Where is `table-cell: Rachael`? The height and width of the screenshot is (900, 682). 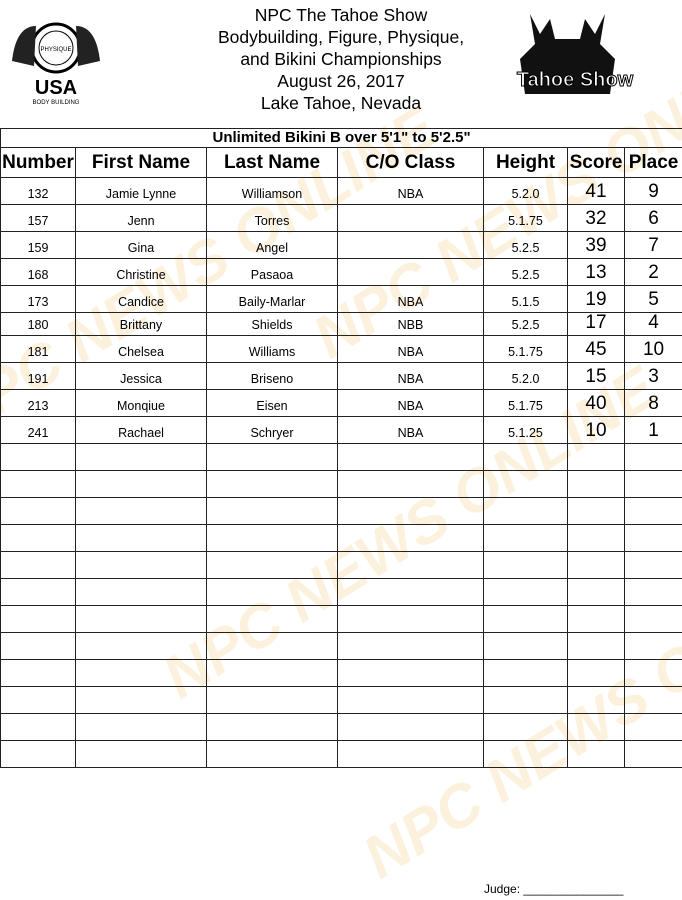
table-cell: Rachael is located at coordinates (141, 430).